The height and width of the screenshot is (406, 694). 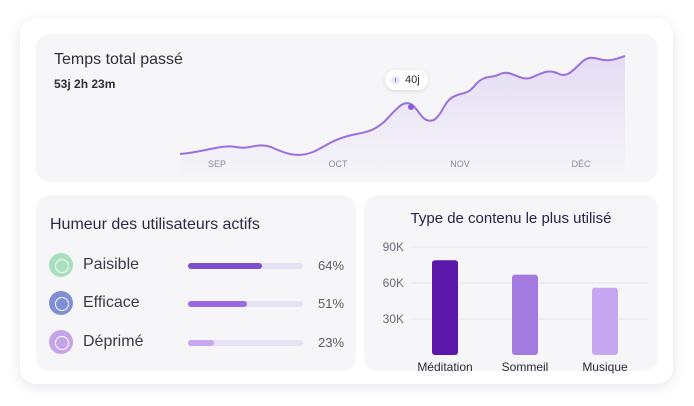 I want to click on mood-percent: 64%, so click(x=331, y=265).